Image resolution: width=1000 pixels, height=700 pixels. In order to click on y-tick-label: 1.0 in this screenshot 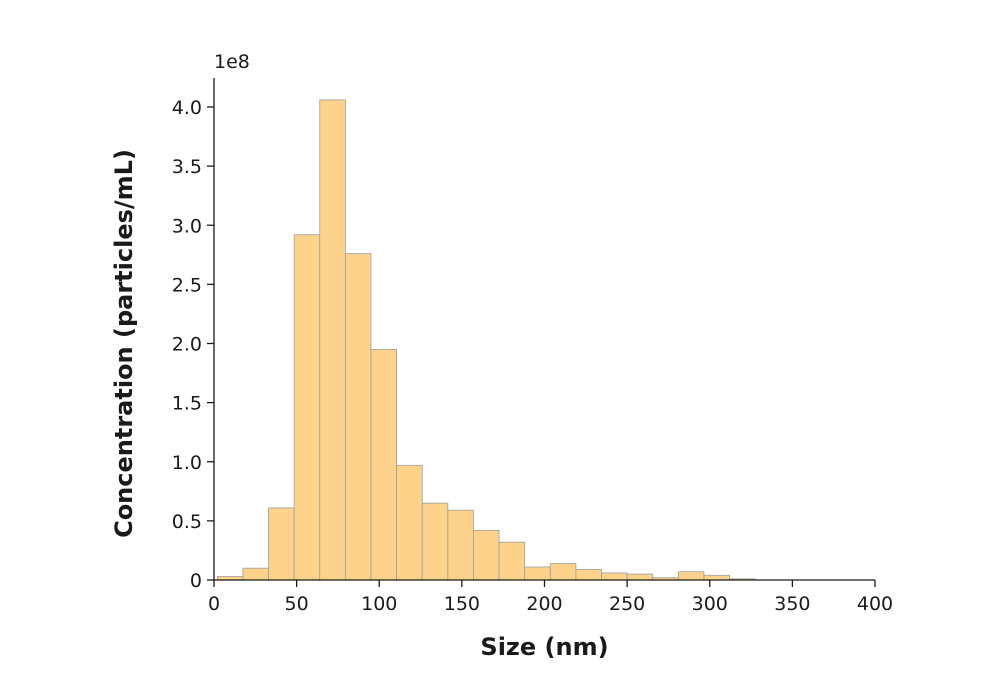, I will do `click(187, 463)`.